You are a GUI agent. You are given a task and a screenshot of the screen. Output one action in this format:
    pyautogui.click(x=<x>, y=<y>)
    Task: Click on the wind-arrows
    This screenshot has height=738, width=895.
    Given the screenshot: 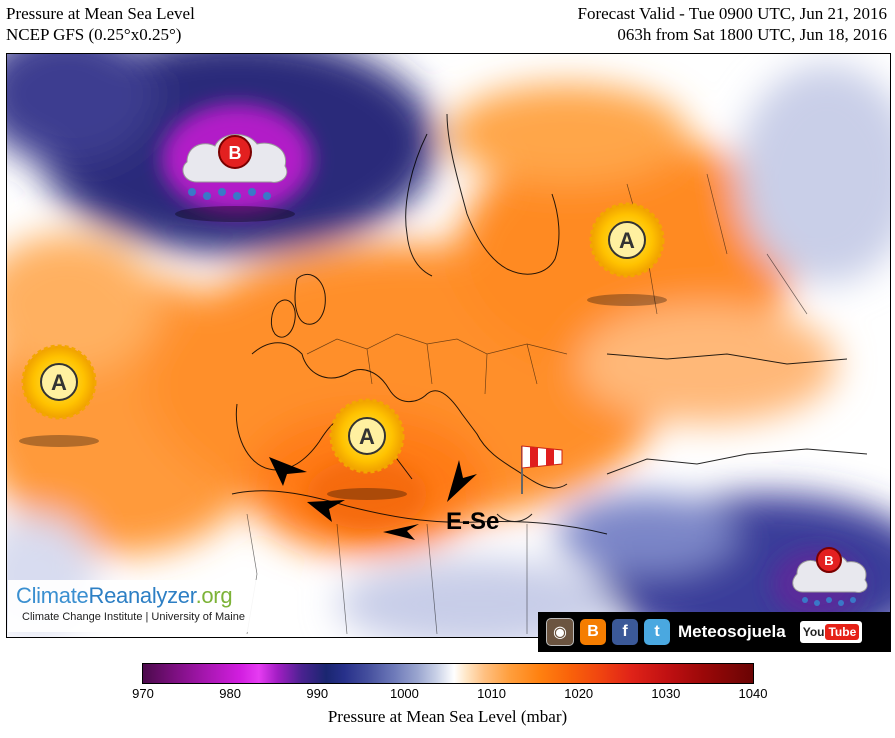 What is the action you would take?
    pyautogui.click(x=373, y=498)
    